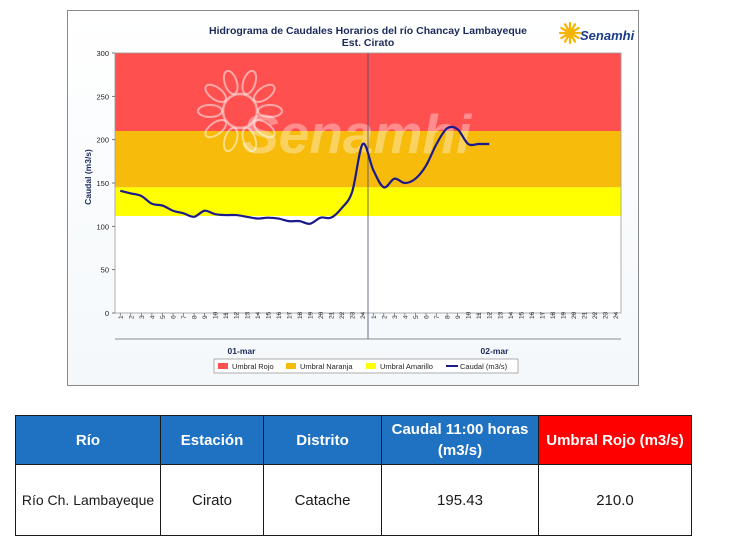  What do you see at coordinates (322, 440) in the screenshot?
I see `header-distrito: Distrito` at bounding box center [322, 440].